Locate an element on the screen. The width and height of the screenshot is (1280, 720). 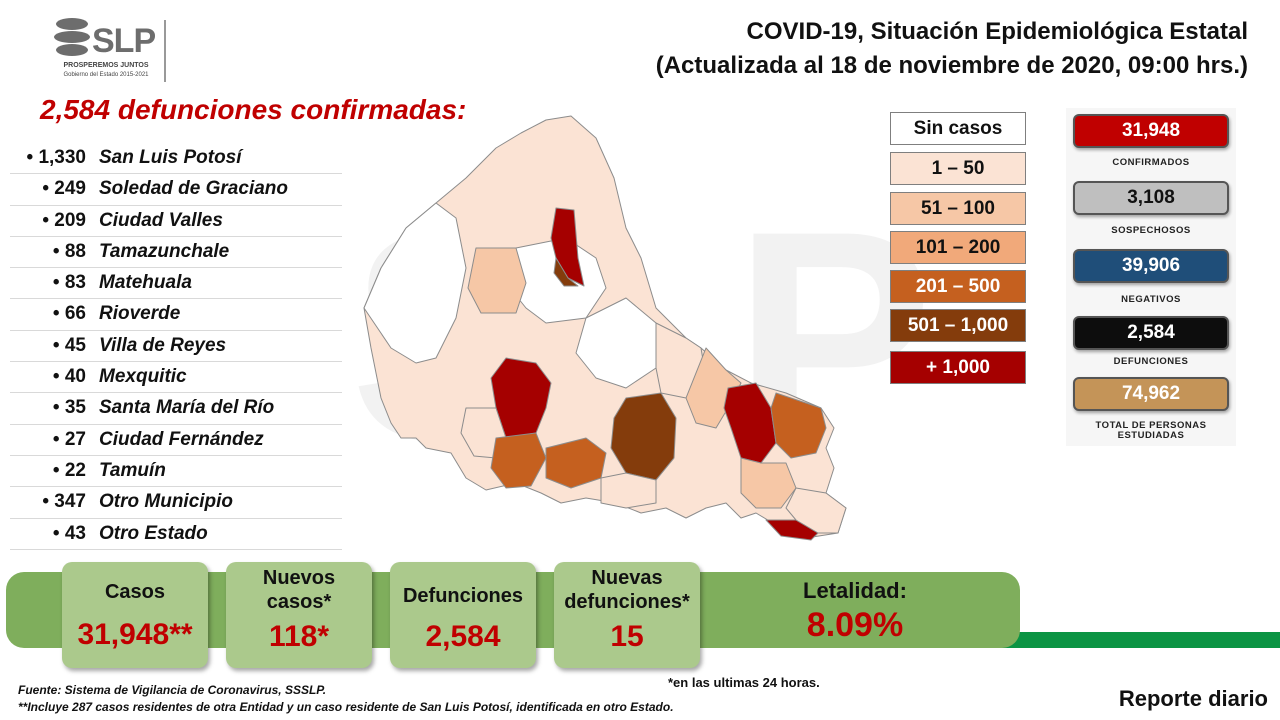
municipality-row: • 40 Mexquitic is located at coordinates (176, 378).